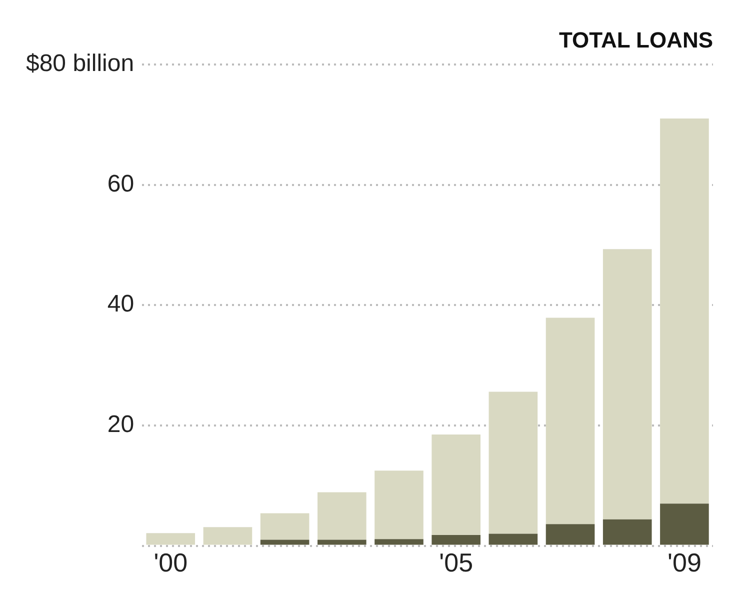 The width and height of the screenshot is (745, 607). I want to click on y-tick-label: $80 billion, so click(80, 64).